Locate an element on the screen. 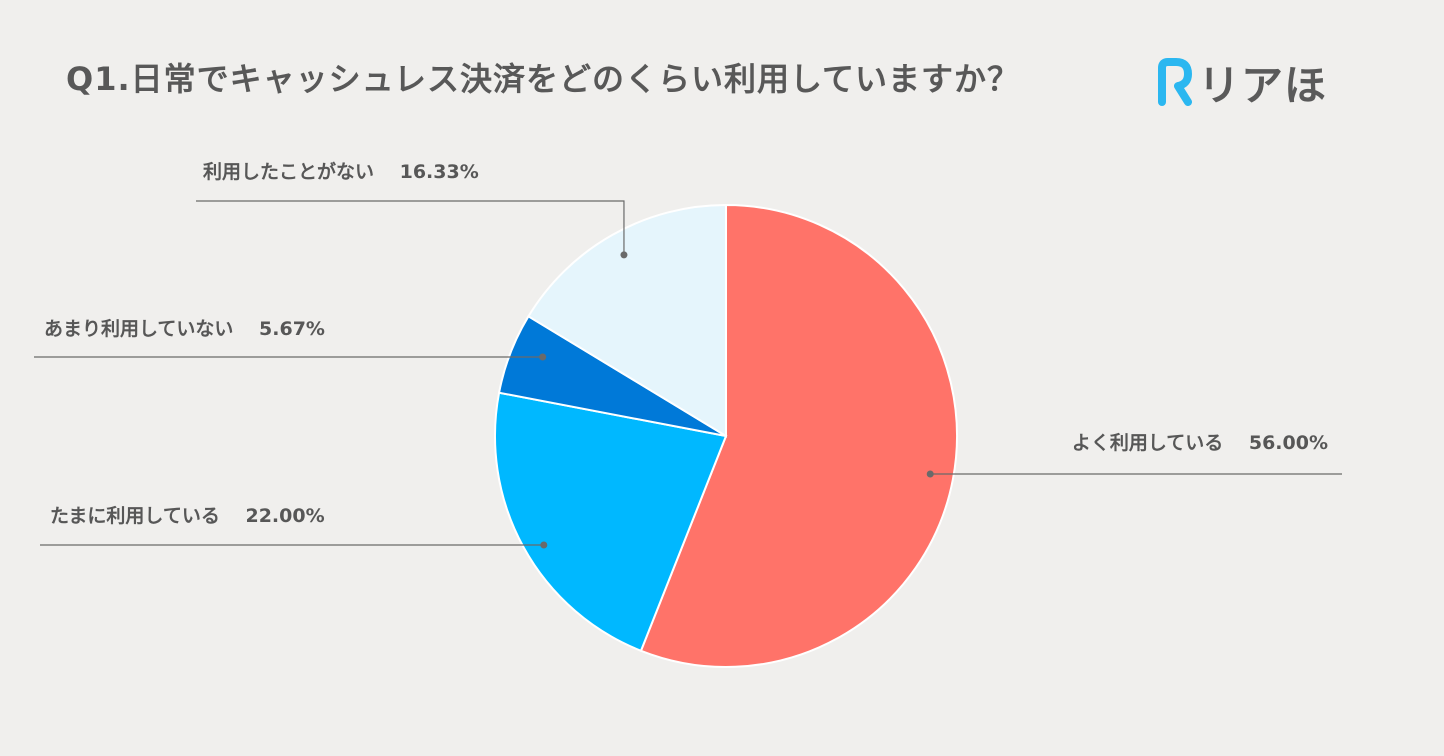 The image size is (1444, 756). chart-title: Q1.日常でキャッシュレス決済をどのくらい利用していますか？ is located at coordinates (543, 79).